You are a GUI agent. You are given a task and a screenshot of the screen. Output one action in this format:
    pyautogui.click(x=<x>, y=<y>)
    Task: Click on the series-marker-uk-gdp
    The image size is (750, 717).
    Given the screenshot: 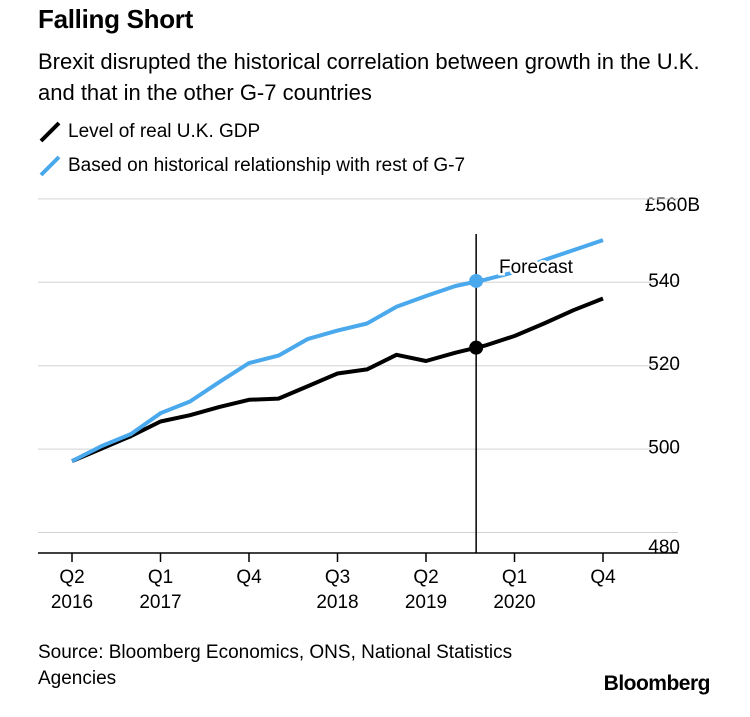 What is the action you would take?
    pyautogui.click(x=476, y=347)
    